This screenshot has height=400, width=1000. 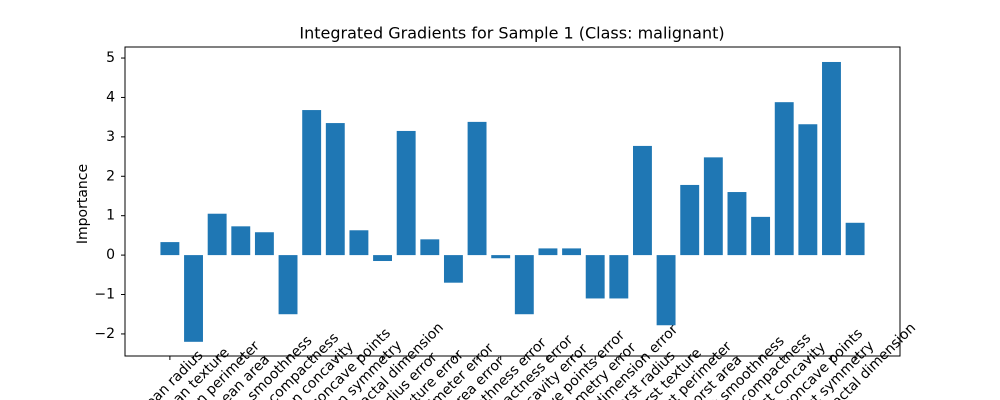 I want to click on y-tick-label: 1, so click(x=110, y=216).